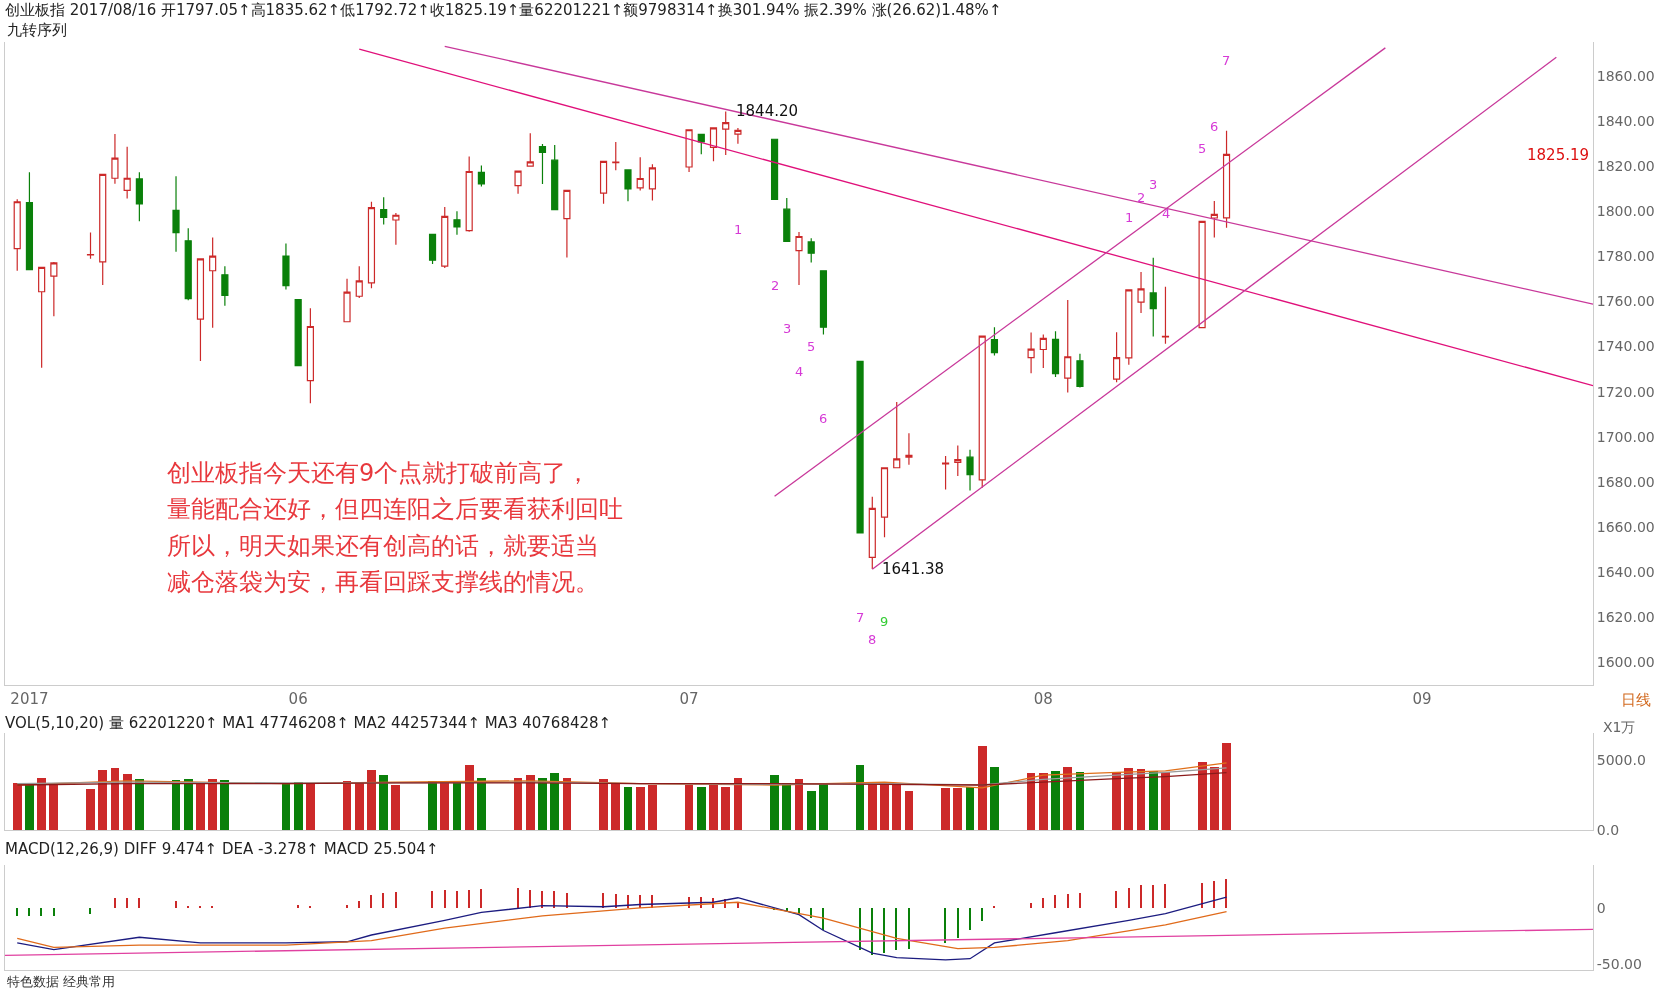  I want to click on annotation: 8, so click(872, 639).